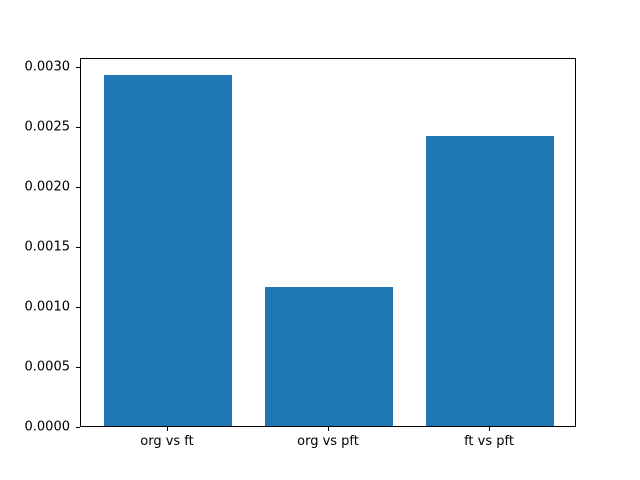  Describe the element at coordinates (47, 127) in the screenshot. I see `y-tick-label: 0.0025` at that location.